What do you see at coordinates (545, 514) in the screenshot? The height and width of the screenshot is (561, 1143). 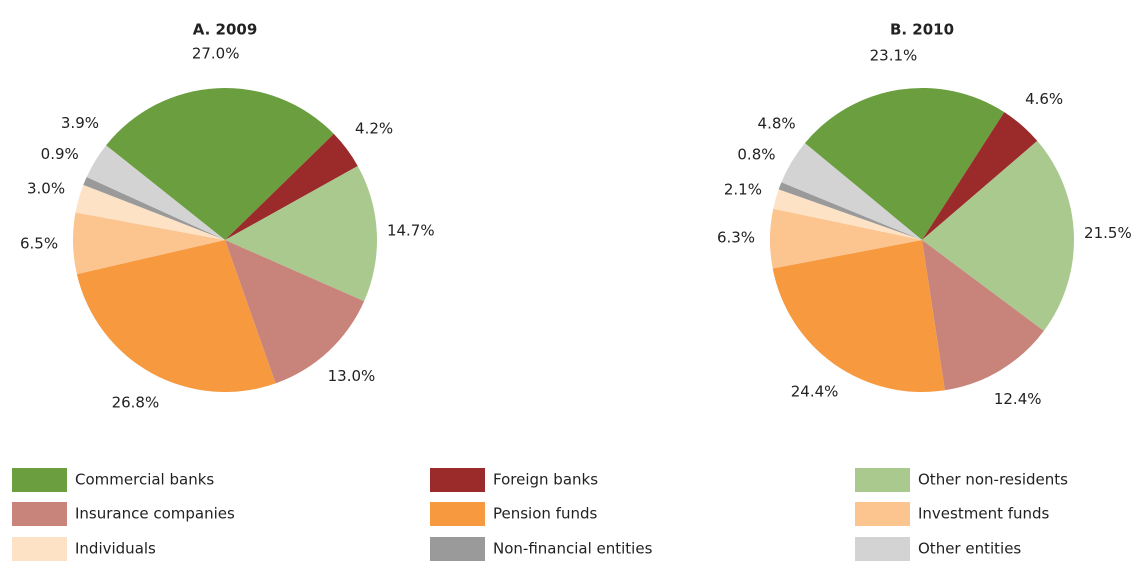 I see `legend-label: Pension funds` at bounding box center [545, 514].